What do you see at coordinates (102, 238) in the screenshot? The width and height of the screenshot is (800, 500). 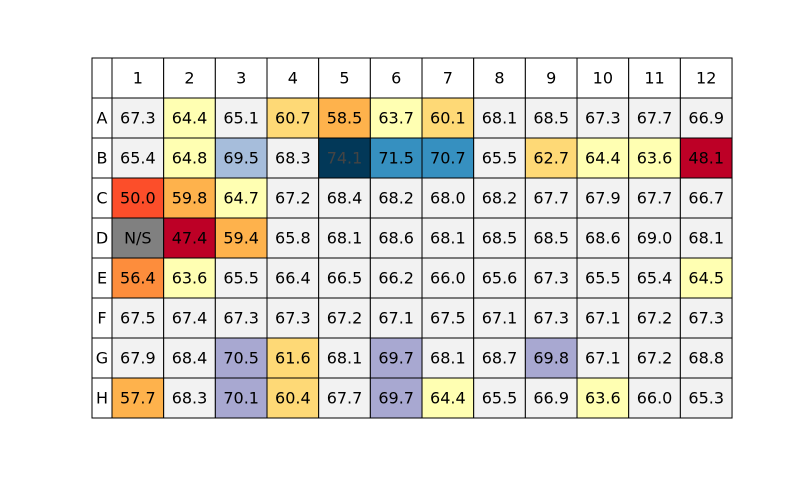 I see `row-header-label: D` at bounding box center [102, 238].